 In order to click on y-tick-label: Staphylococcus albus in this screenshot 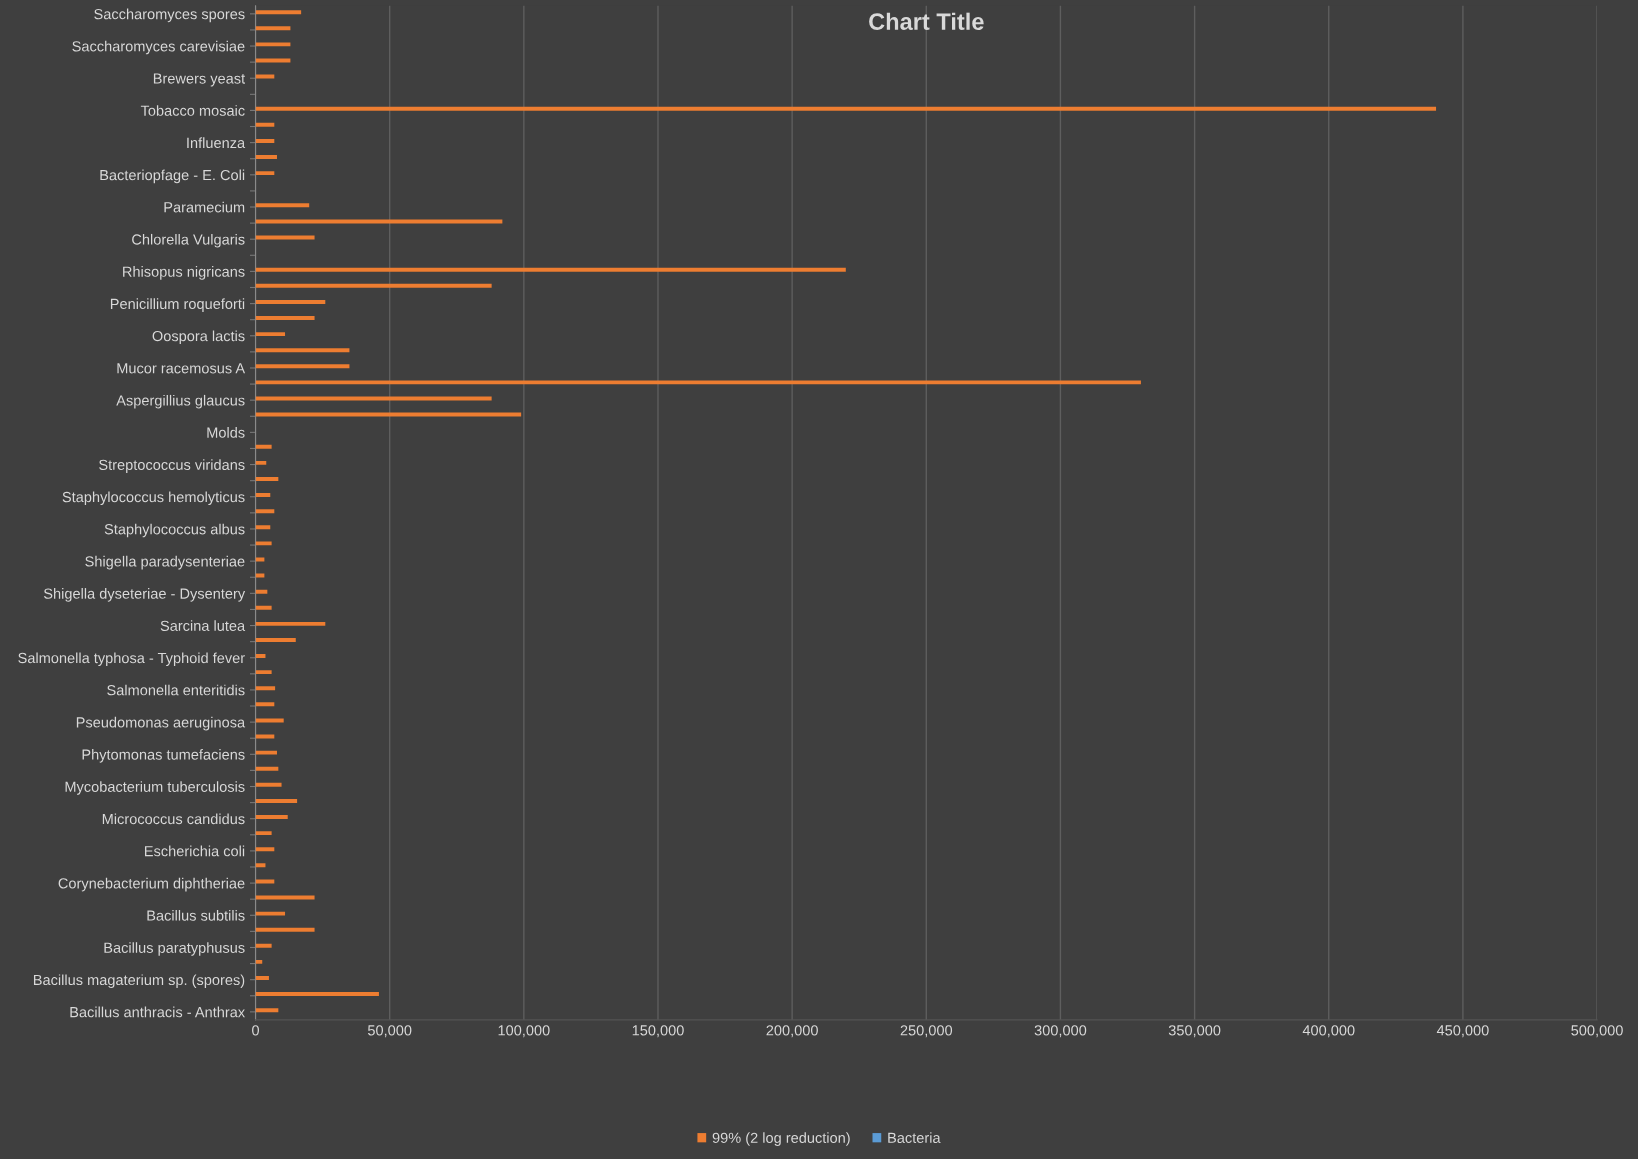, I will do `click(174, 530)`.